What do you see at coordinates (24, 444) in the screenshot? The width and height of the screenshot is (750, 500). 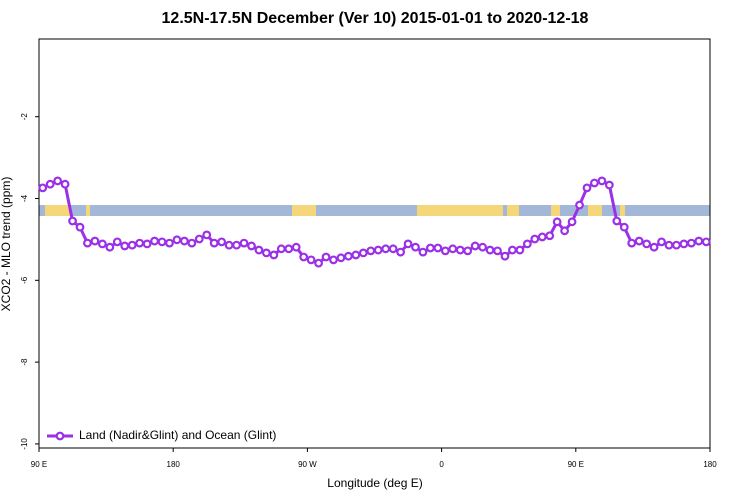 I see `y-tick-label: -10` at bounding box center [24, 444].